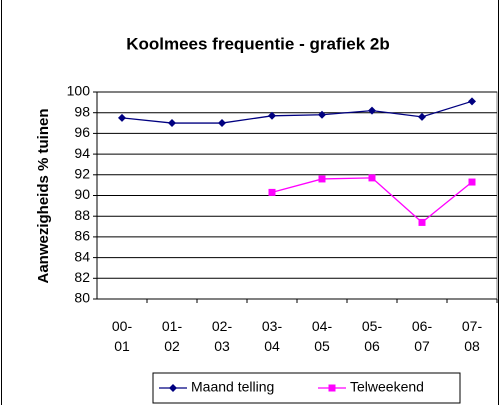 This screenshot has height=405, width=501. I want to click on x-tick-label: 01-02, so click(172, 336).